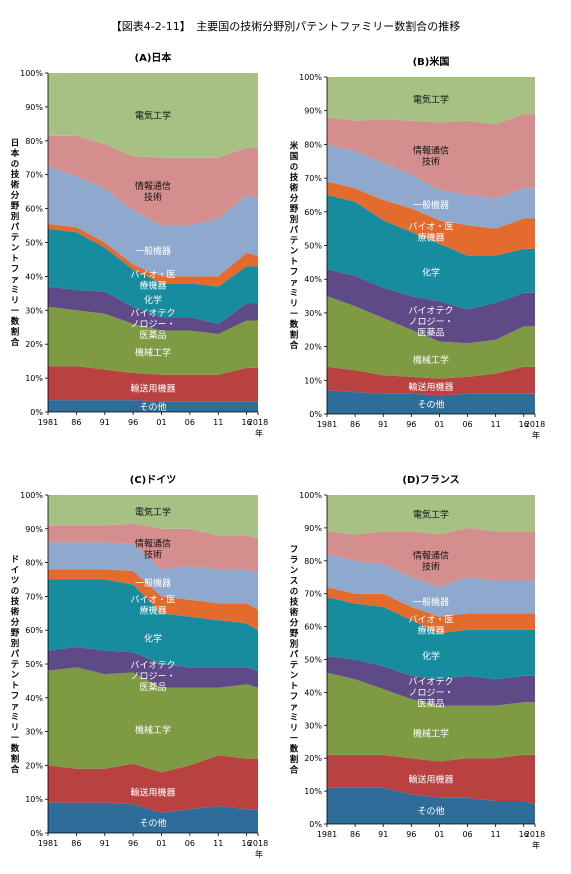 Image resolution: width=571 pixels, height=874 pixels. I want to click on y-axis-title-char: 分, so click(15, 622).